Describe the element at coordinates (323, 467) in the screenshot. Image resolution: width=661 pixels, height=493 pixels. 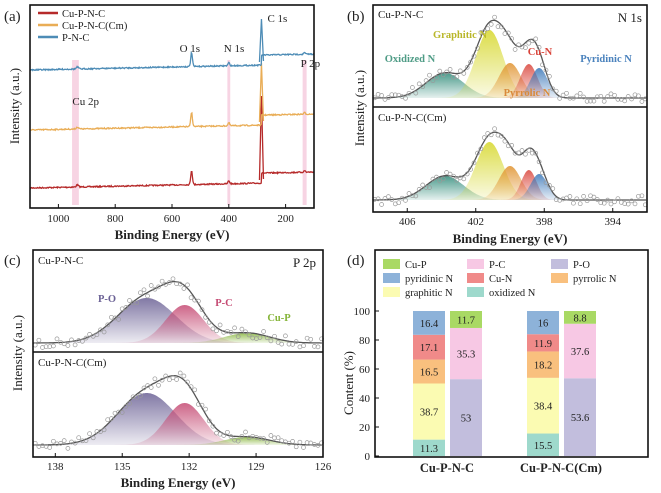
I see `x-tick-label: 126` at that location.